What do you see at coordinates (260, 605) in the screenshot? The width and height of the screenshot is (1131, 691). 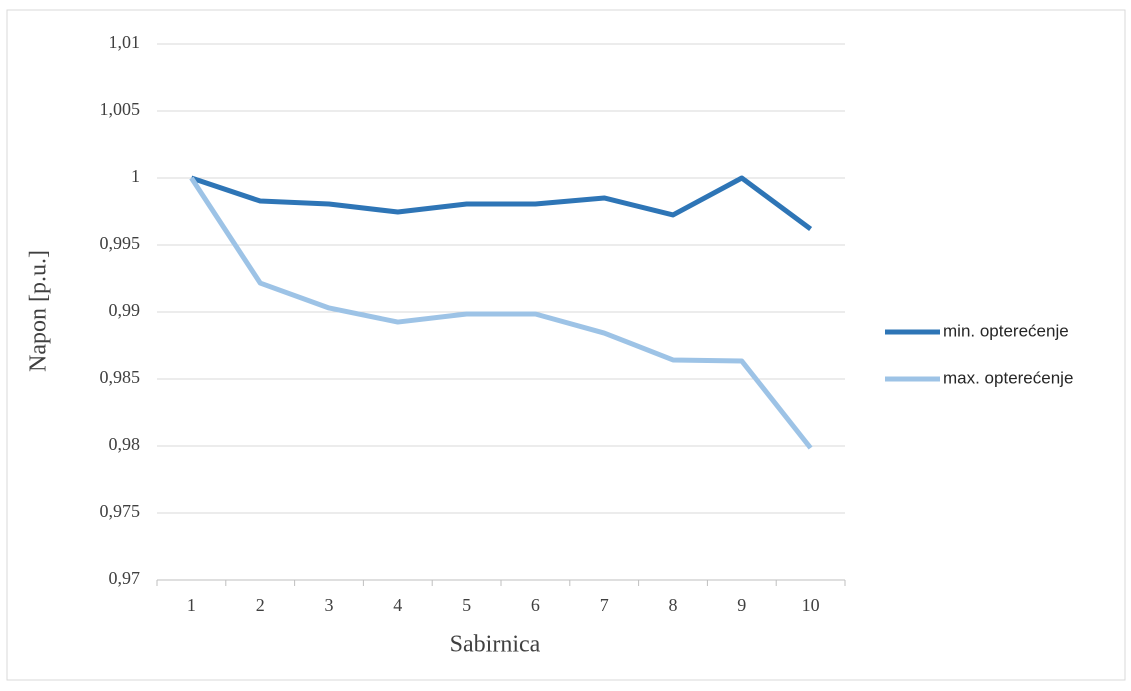 I see `x-tick-label: 2` at bounding box center [260, 605].